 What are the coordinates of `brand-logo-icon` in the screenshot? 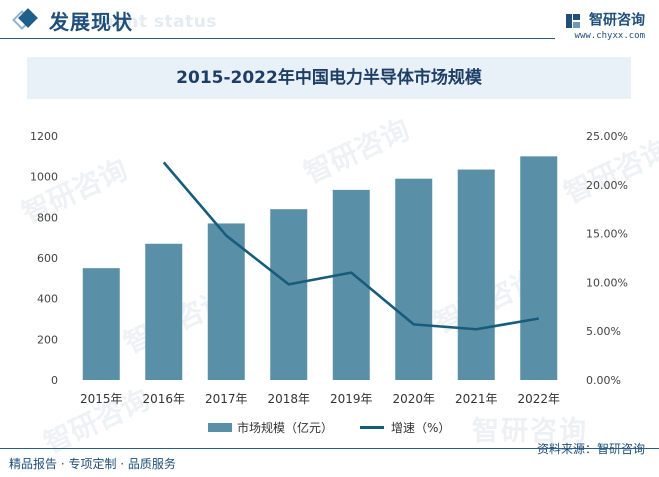 It's located at (572, 20).